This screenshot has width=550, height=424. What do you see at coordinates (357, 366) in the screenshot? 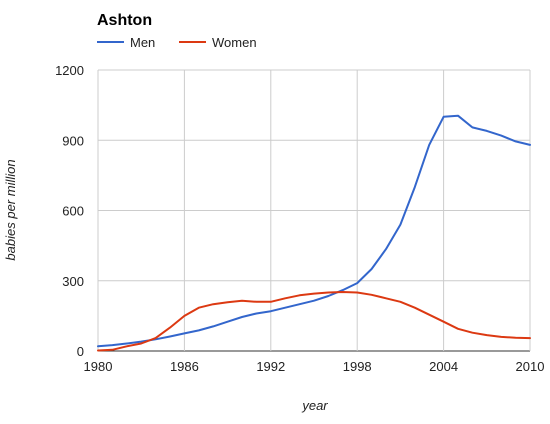
I see `x-tick-label: 1998` at bounding box center [357, 366].